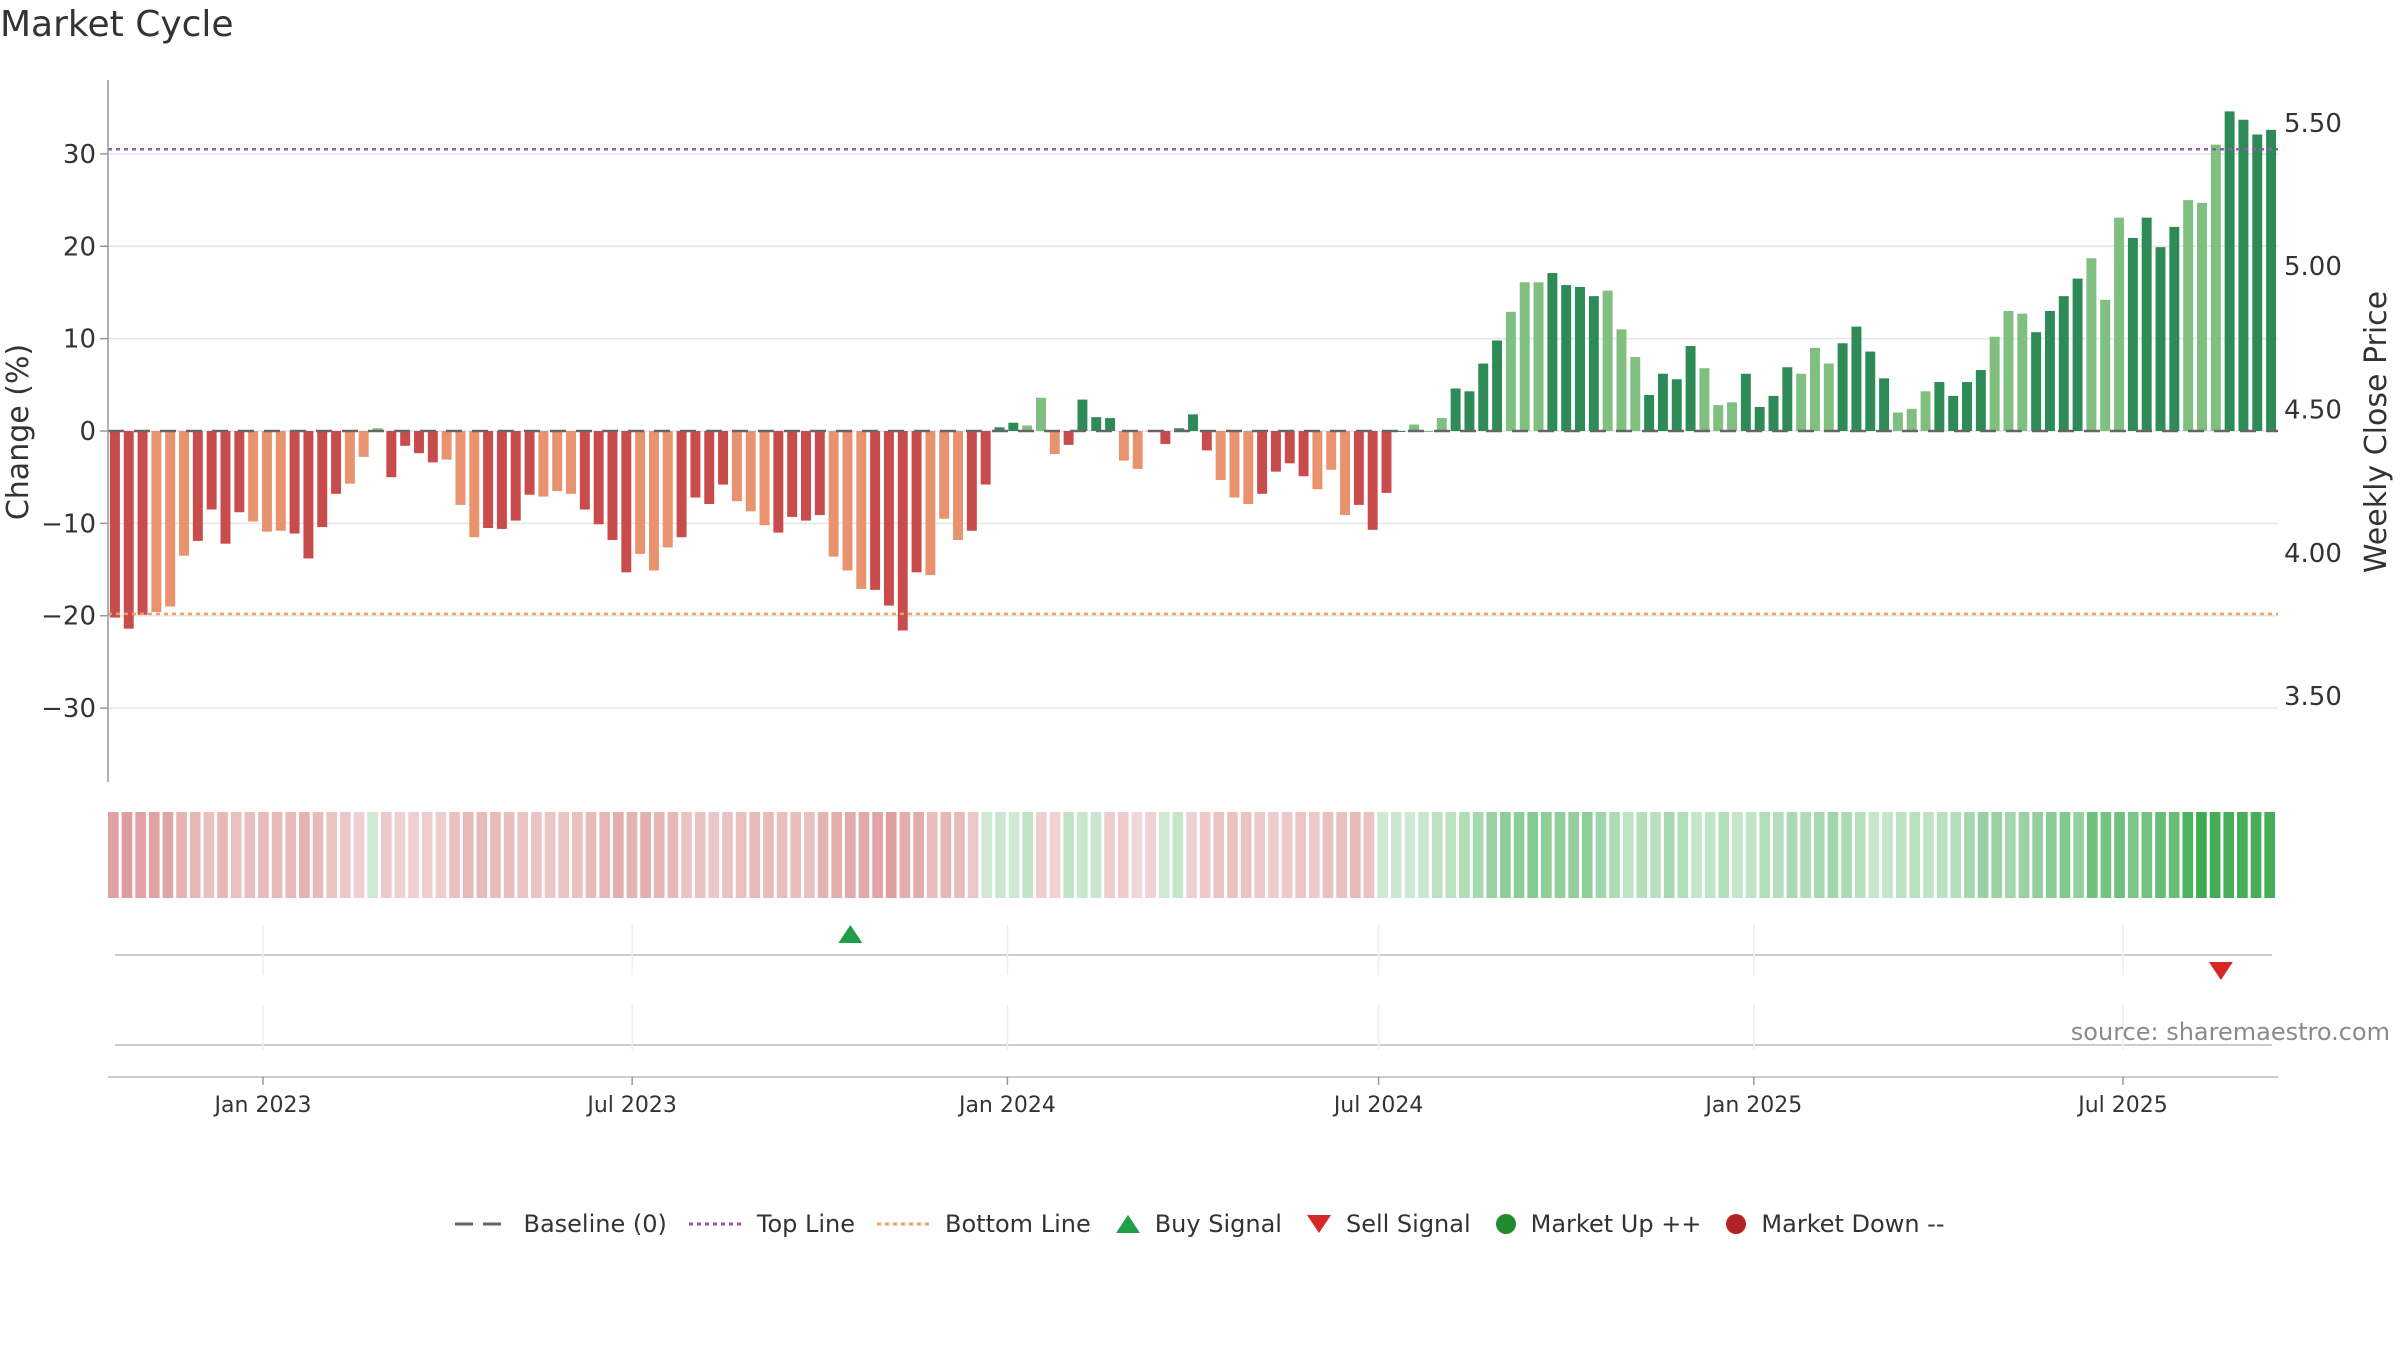  I want to click on legend-label: Buy Signal, so click(1218, 1224).